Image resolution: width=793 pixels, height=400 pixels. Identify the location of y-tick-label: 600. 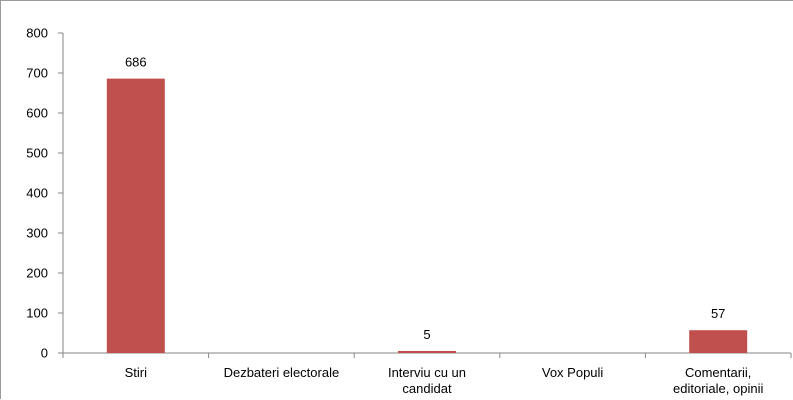
(37, 113).